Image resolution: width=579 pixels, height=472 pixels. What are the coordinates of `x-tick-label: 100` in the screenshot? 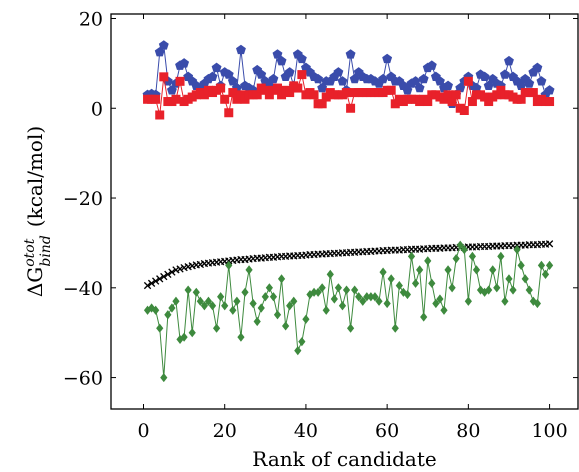 It's located at (549, 431).